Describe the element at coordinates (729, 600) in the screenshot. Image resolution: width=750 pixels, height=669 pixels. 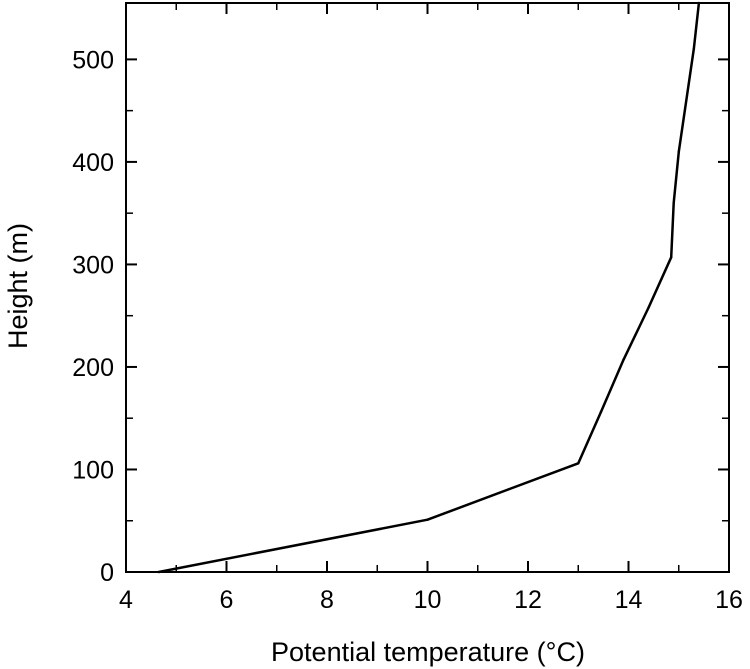
I see `x-tick-label: 16` at that location.